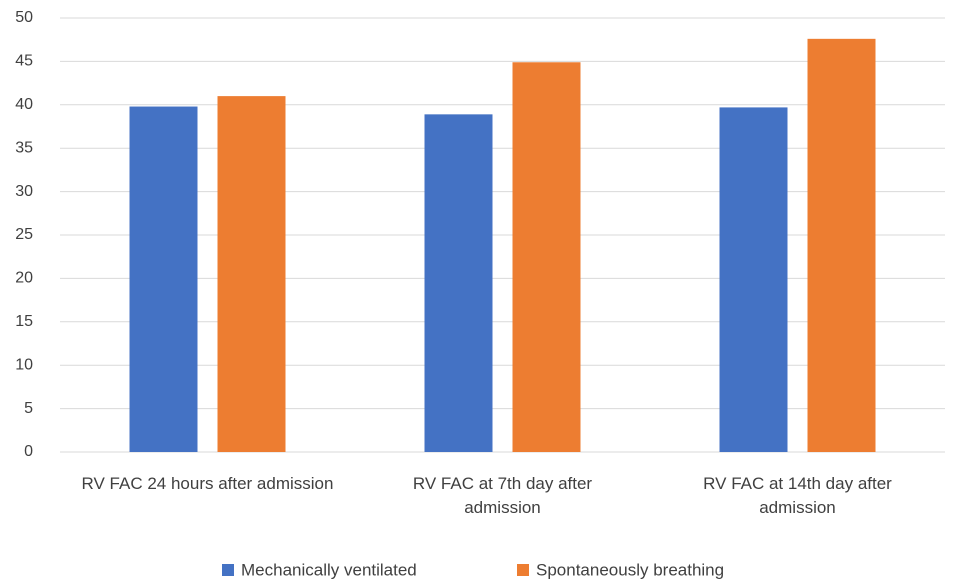  I want to click on y-tick-label: 45, so click(24, 61).